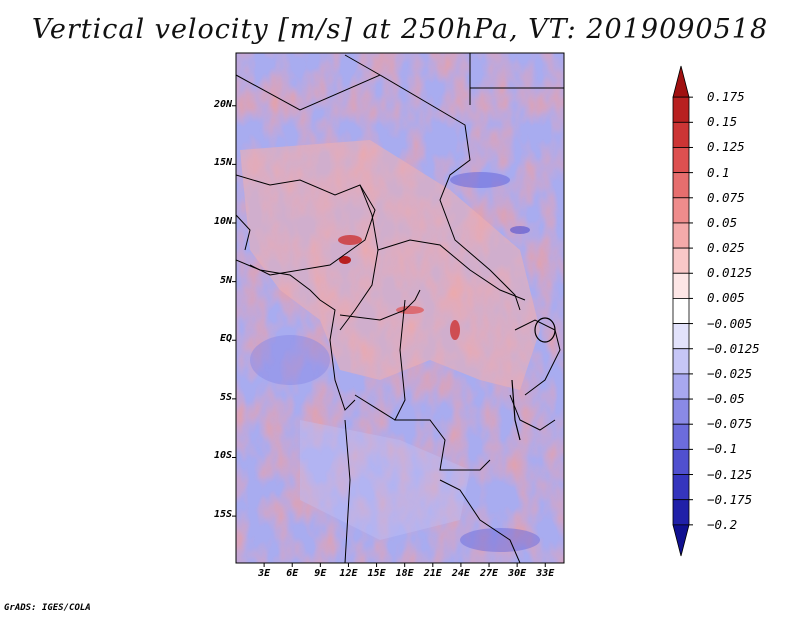 The width and height of the screenshot is (800, 618). Describe the element at coordinates (348, 573) in the screenshot. I see `lon-label: 12E` at that location.